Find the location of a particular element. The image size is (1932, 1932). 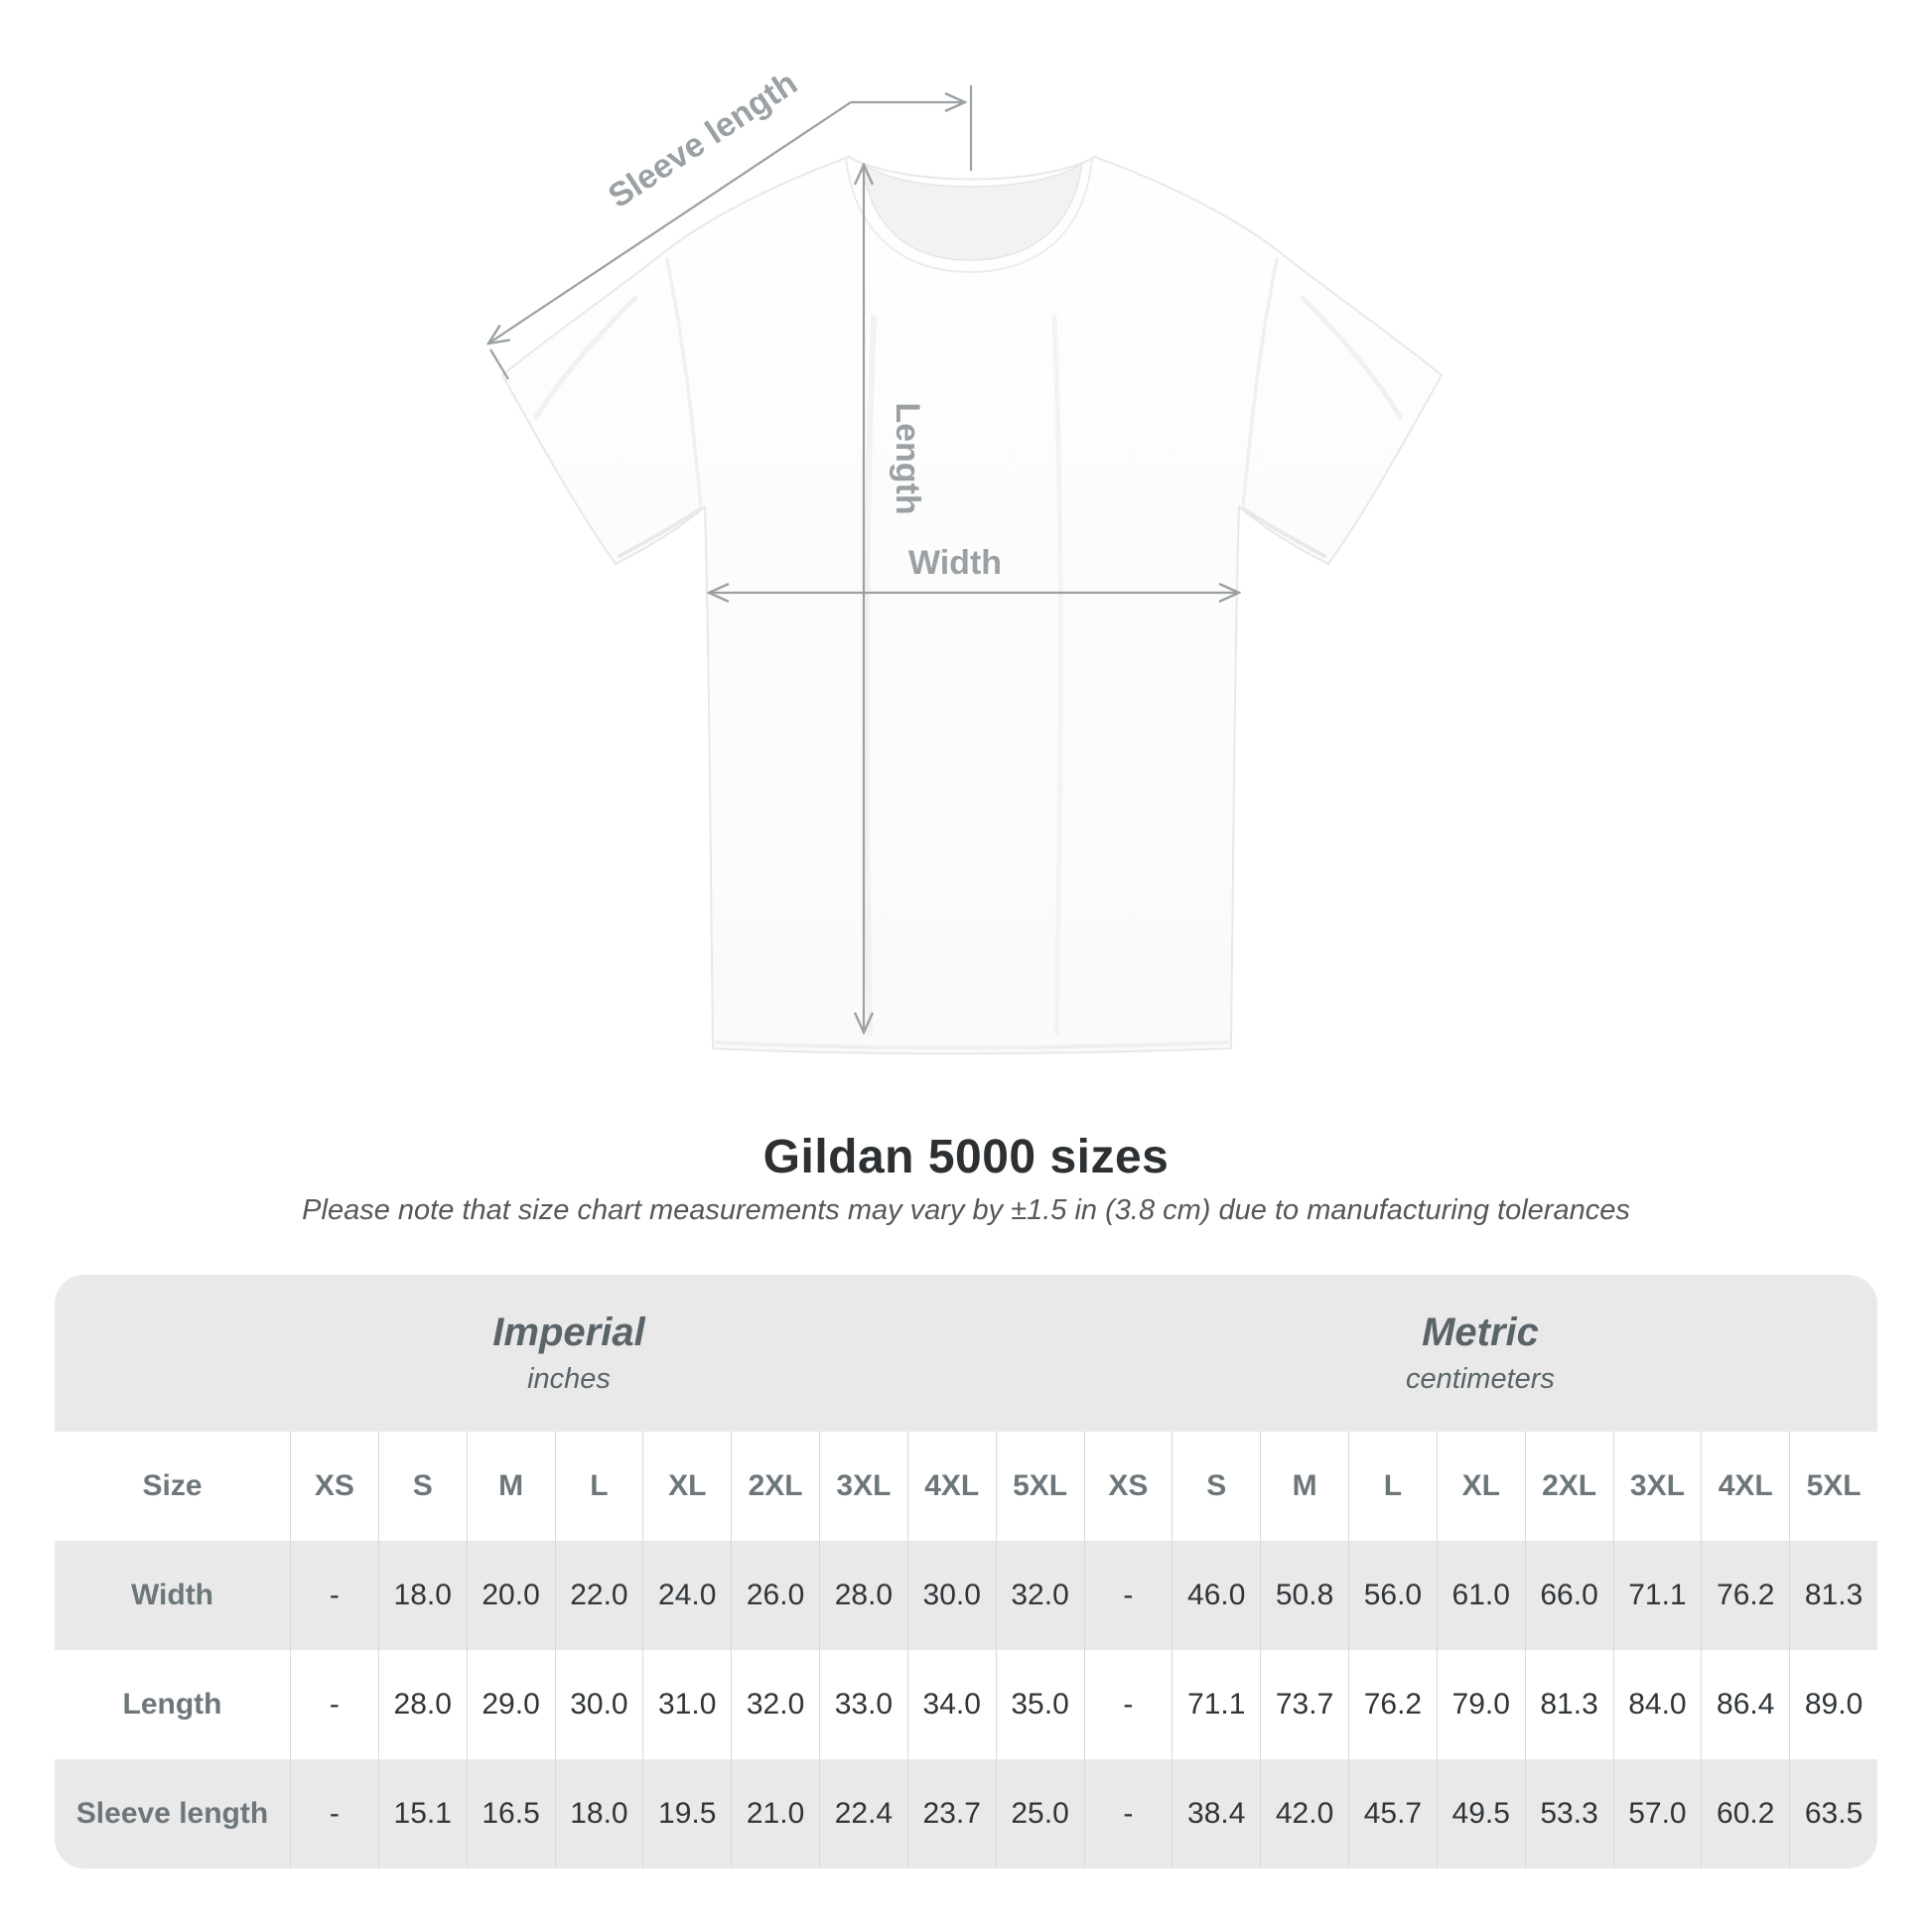

width-imperial-l: 22.0 is located at coordinates (598, 1595).